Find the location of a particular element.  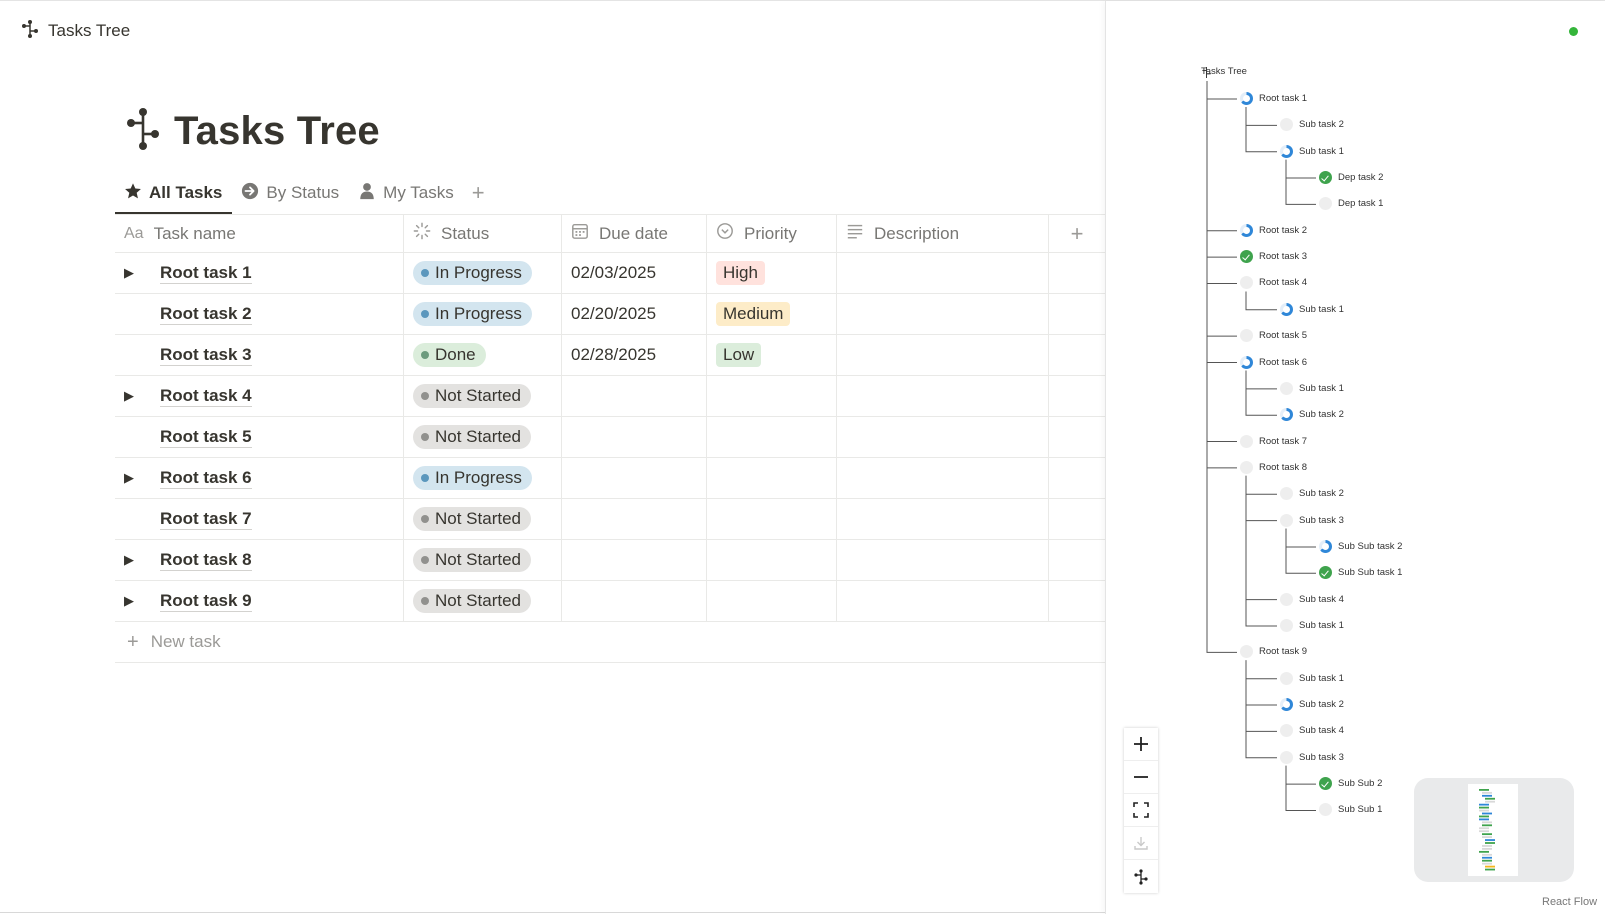

task-name-cell: Root task 7 is located at coordinates (259, 519).